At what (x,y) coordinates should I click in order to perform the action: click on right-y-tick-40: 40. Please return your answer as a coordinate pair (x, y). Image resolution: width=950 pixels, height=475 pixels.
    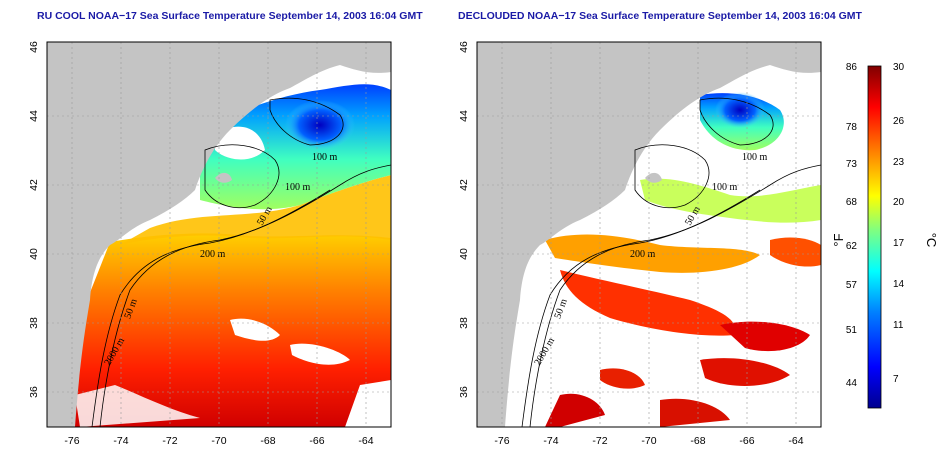
    Looking at the image, I should click on (464, 254).